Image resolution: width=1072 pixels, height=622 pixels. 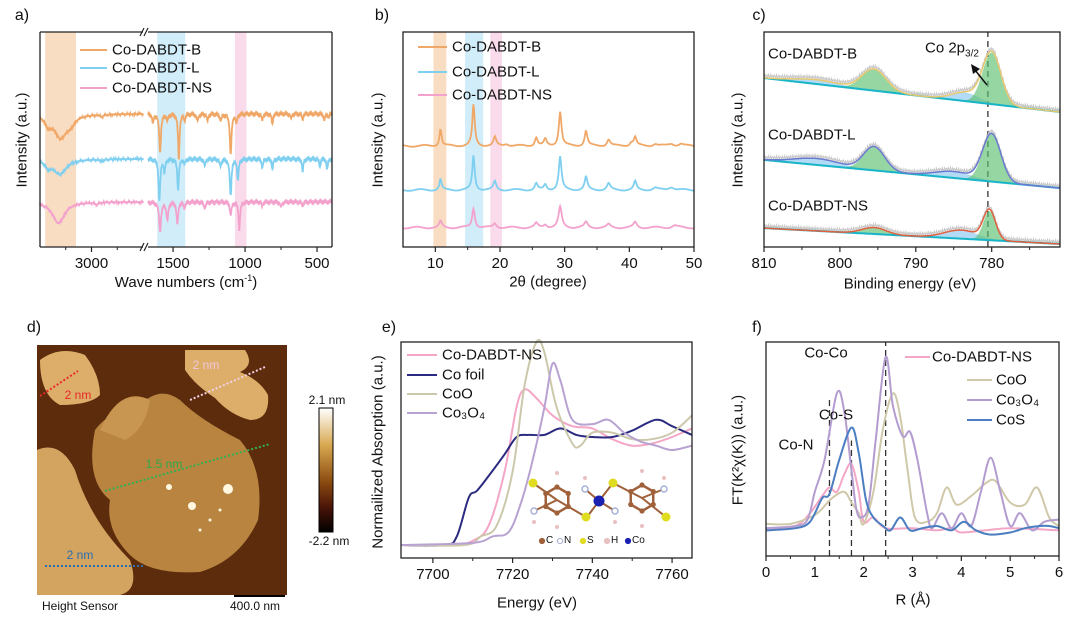 I want to click on c-annotation-co2p: Co 2p3/2, so click(x=952, y=49).